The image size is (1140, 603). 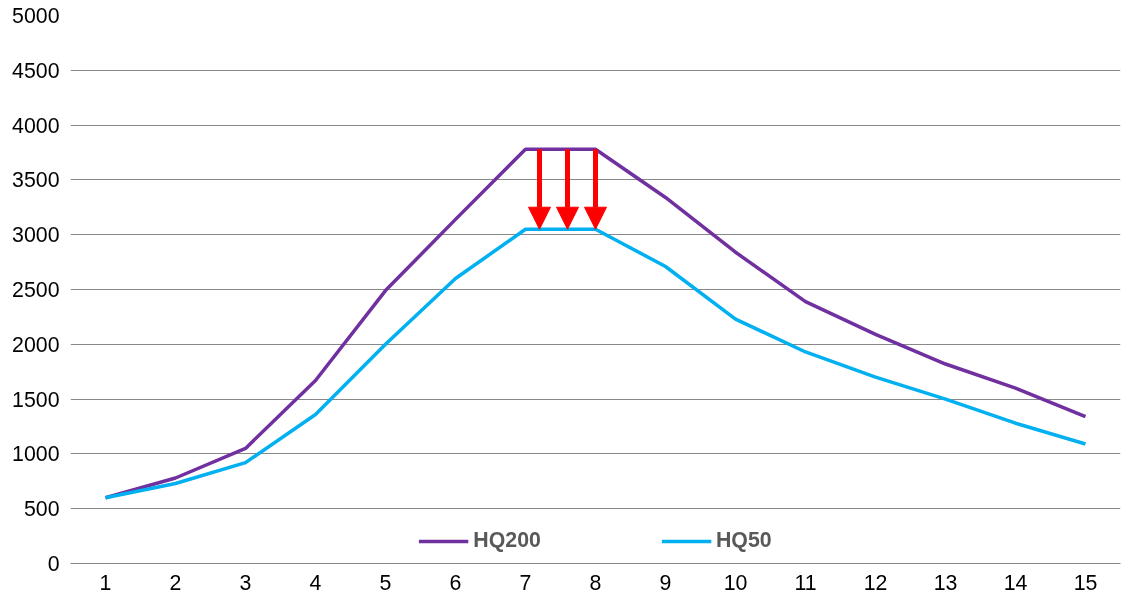 I want to click on x-tick-label: 8, so click(x=595, y=582).